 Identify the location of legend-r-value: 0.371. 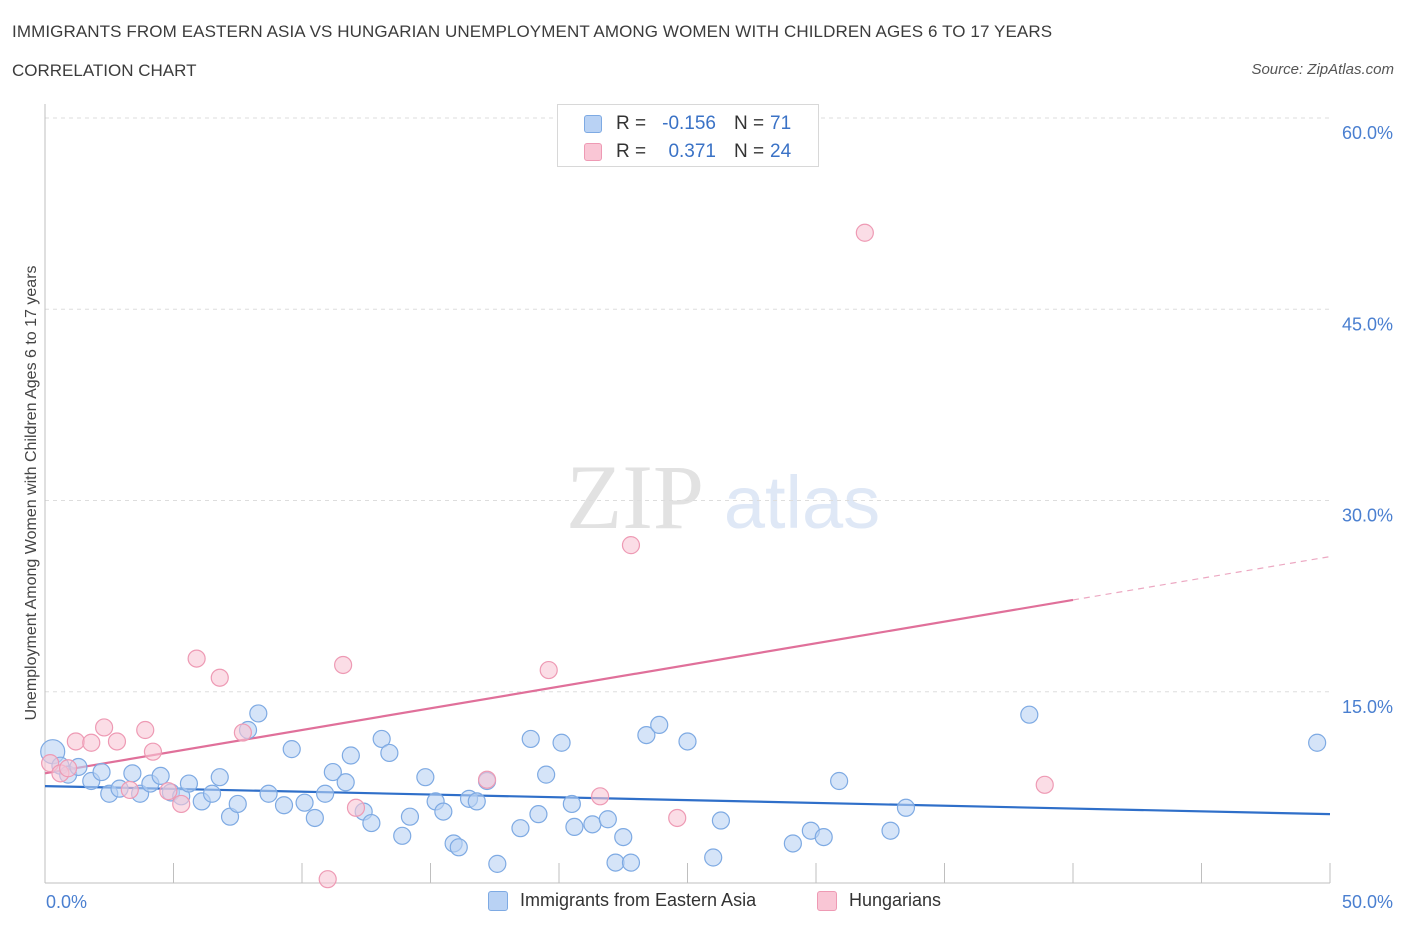
(692, 151).